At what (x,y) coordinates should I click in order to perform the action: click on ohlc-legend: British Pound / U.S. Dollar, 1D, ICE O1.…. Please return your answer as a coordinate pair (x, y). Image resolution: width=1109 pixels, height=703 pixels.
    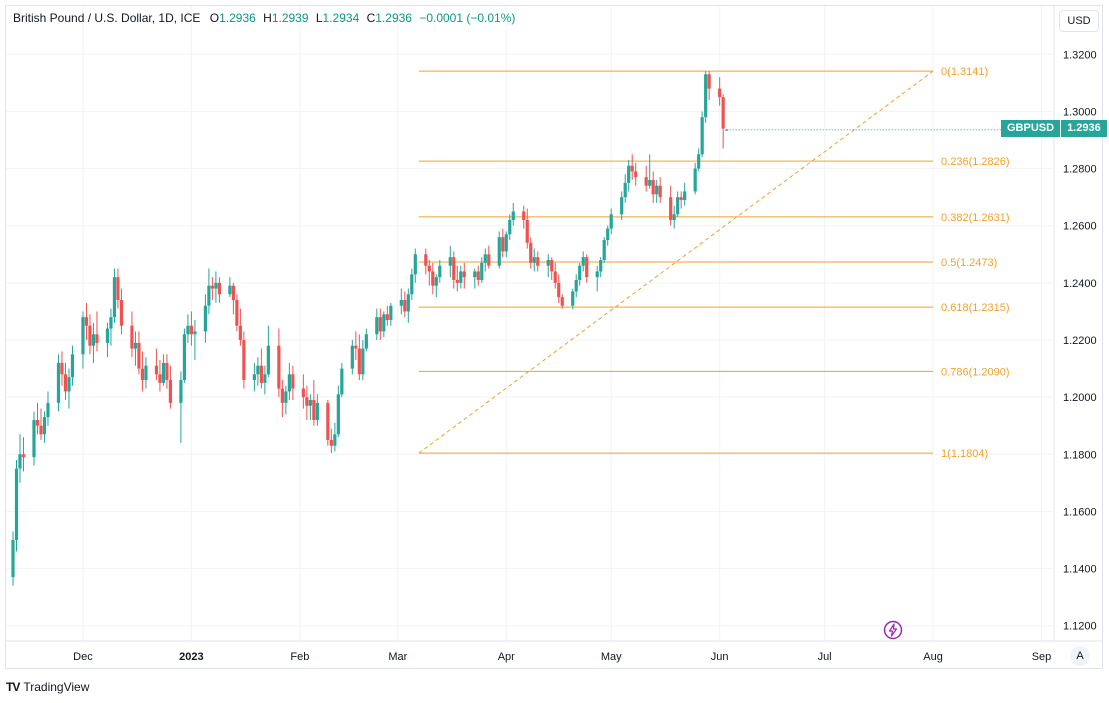
    Looking at the image, I should click on (264, 18).